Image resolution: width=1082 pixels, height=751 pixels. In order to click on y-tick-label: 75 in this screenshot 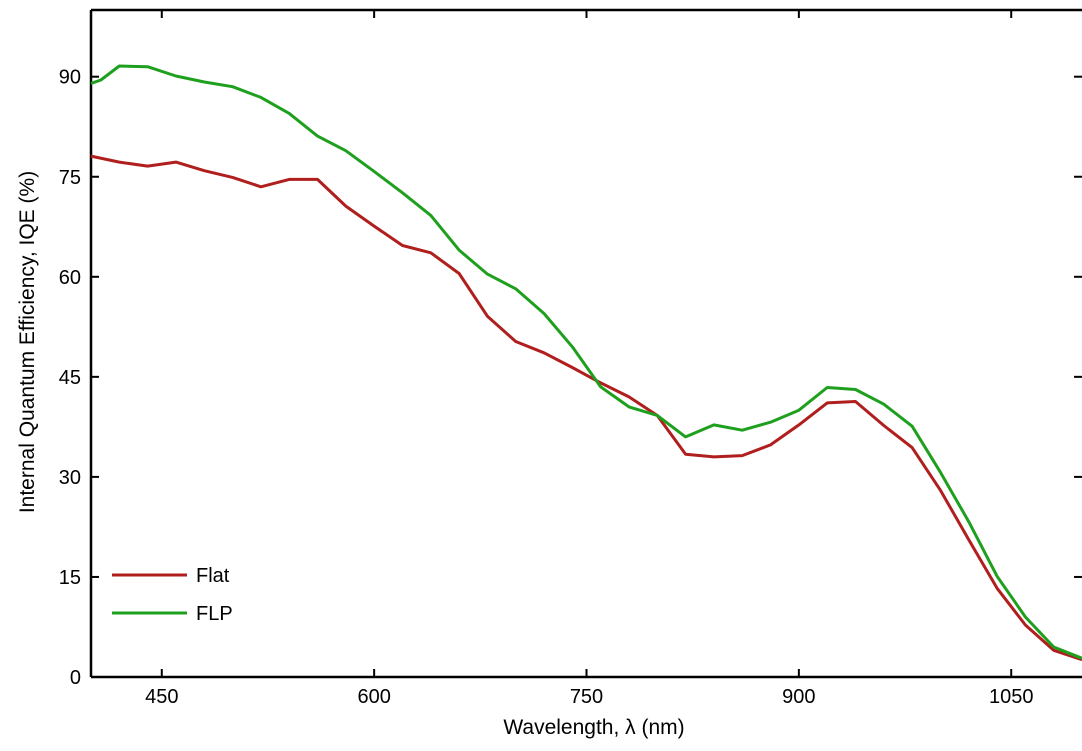, I will do `click(70, 178)`.